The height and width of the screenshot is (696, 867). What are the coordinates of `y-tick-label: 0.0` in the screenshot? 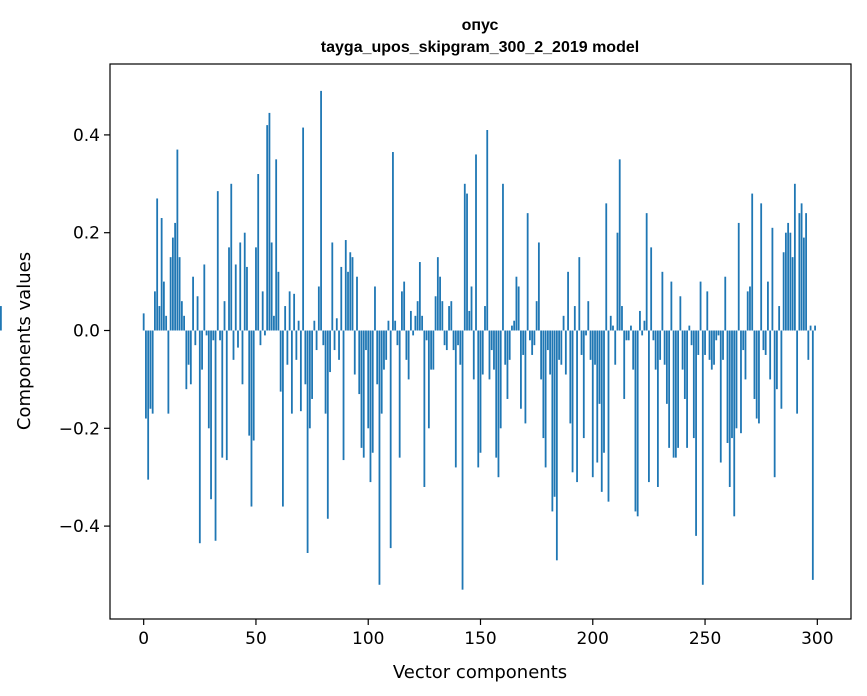 It's located at (86, 331).